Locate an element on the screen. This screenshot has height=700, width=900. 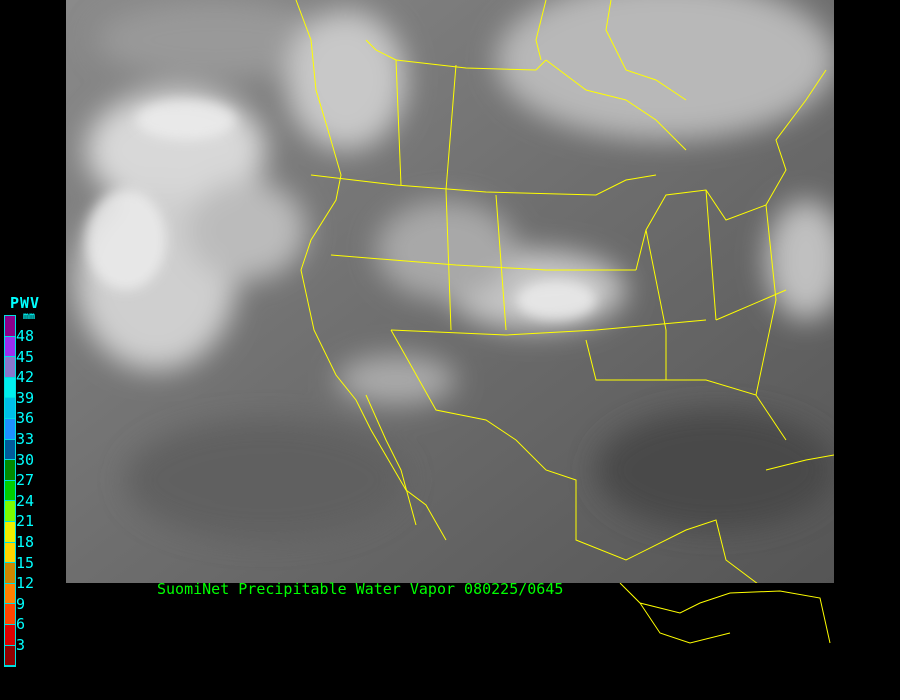
legend-tick-label: 3 is located at coordinates (21, 645).